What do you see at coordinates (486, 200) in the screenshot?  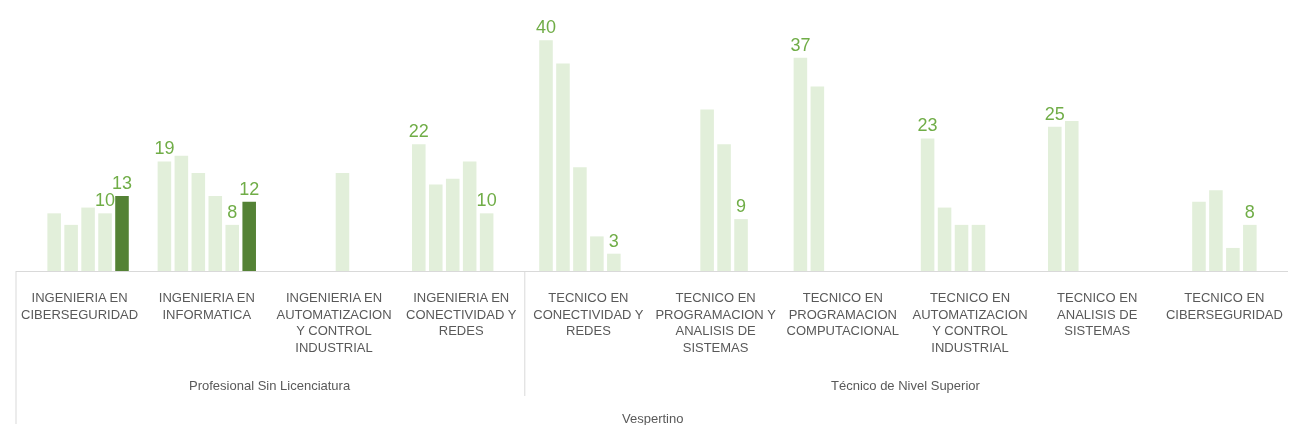 I see `data-label: 10` at bounding box center [486, 200].